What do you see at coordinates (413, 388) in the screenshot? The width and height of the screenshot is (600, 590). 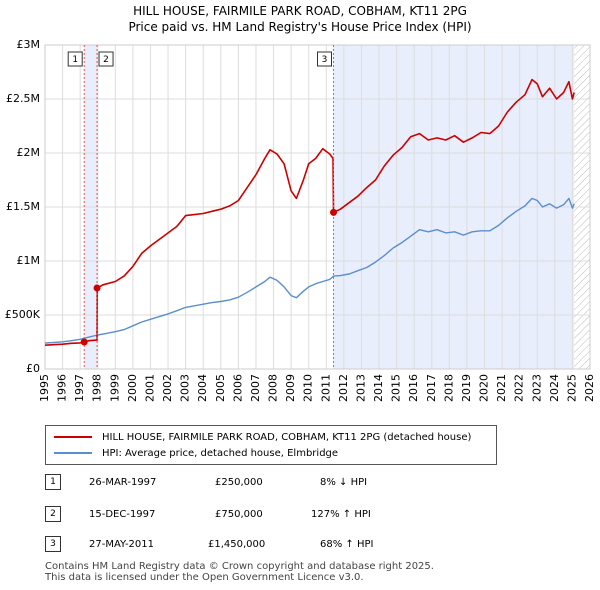 I see `x-tick-label: 2016` at bounding box center [413, 388].